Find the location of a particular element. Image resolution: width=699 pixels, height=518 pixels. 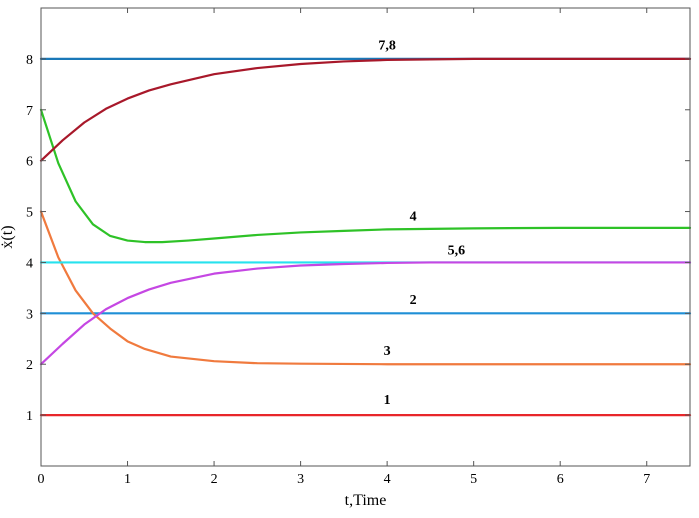

curve-label: 7,8 is located at coordinates (387, 46).